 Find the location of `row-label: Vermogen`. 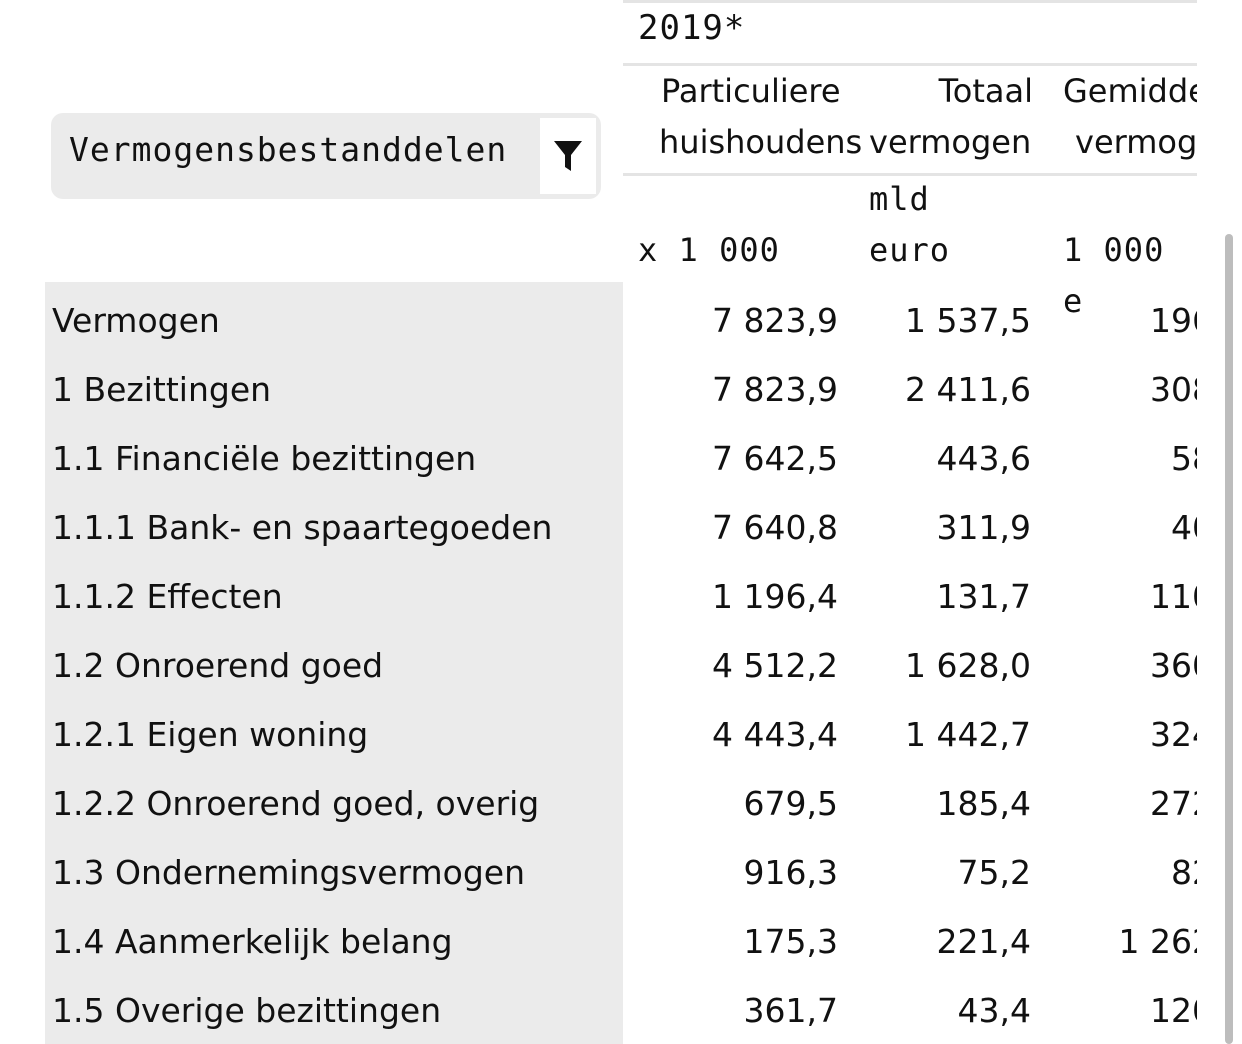

row-label: Vermogen is located at coordinates (136, 320).